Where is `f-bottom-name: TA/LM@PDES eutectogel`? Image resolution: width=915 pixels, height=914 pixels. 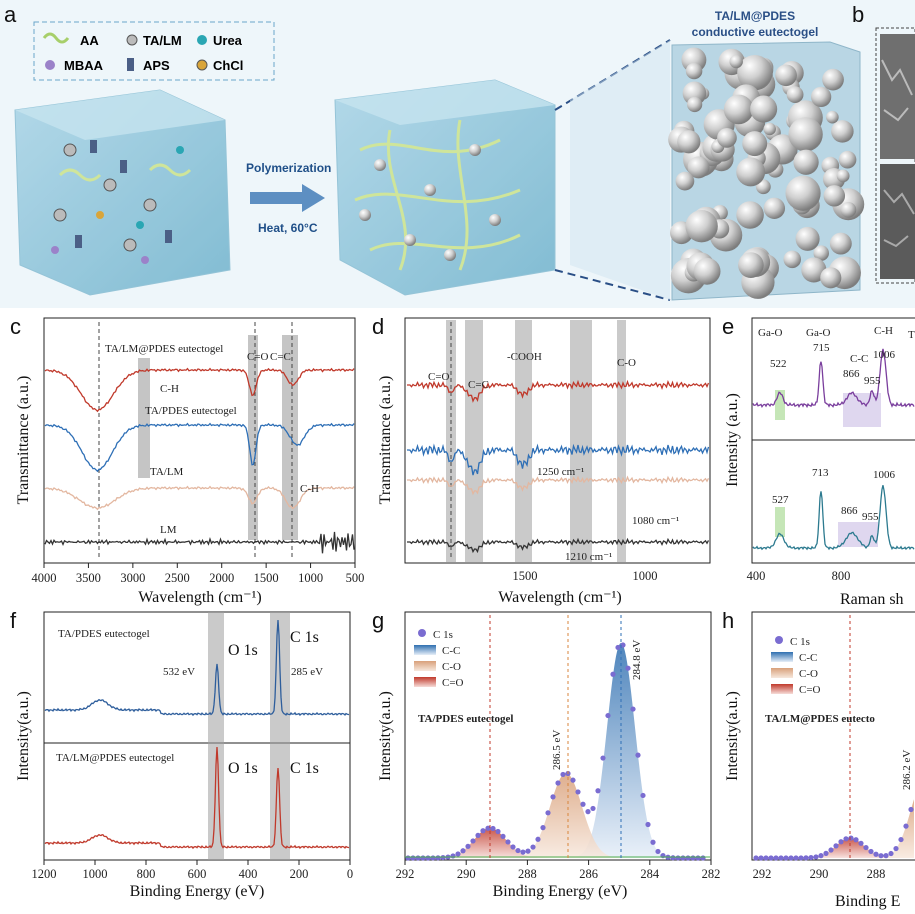
f-bottom-name: TA/LM@PDES eutectogel is located at coordinates (115, 758).